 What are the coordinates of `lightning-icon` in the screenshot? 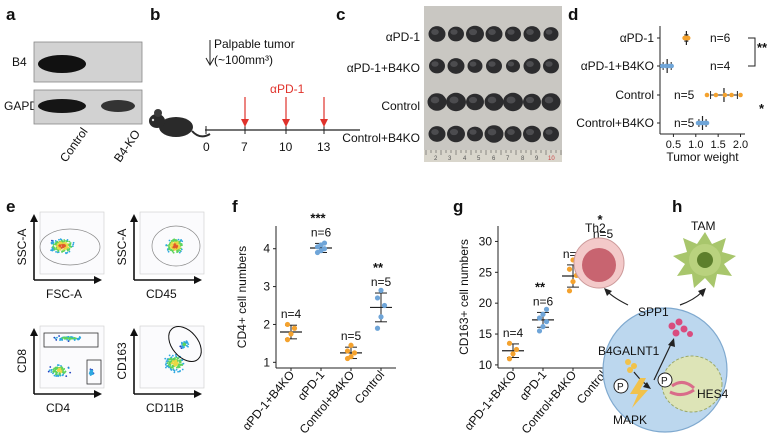 It's located at (639, 393).